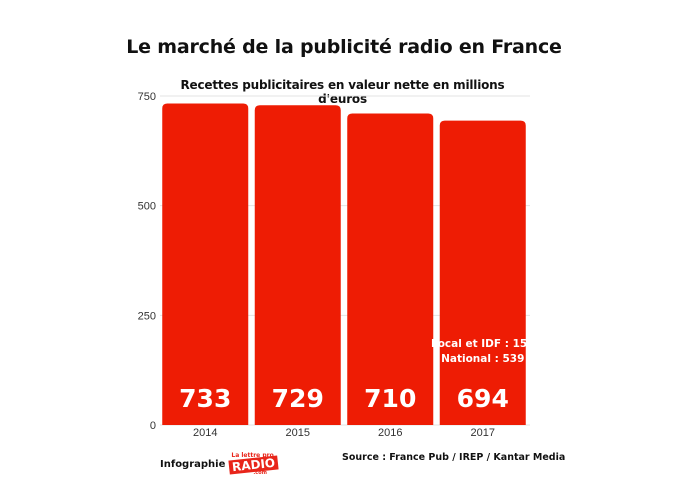 The width and height of the screenshot is (688, 487). Describe the element at coordinates (260, 473) in the screenshot. I see `logo-small-text: .com` at that location.